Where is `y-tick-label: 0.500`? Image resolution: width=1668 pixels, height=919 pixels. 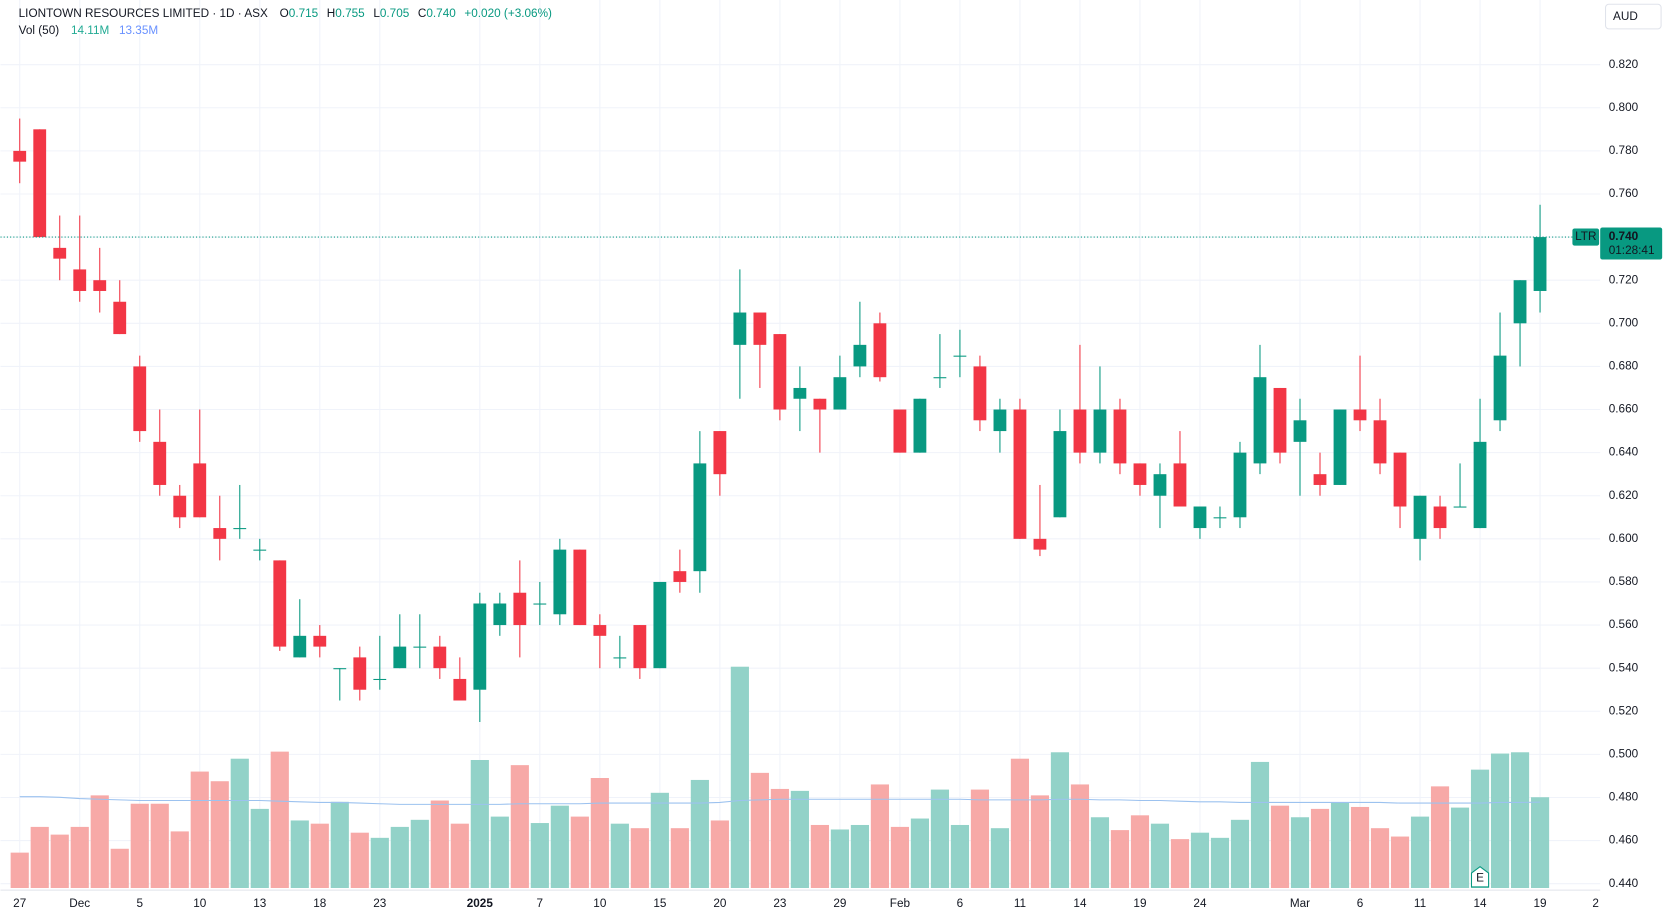 y-tick-label: 0.500 is located at coordinates (1624, 753).